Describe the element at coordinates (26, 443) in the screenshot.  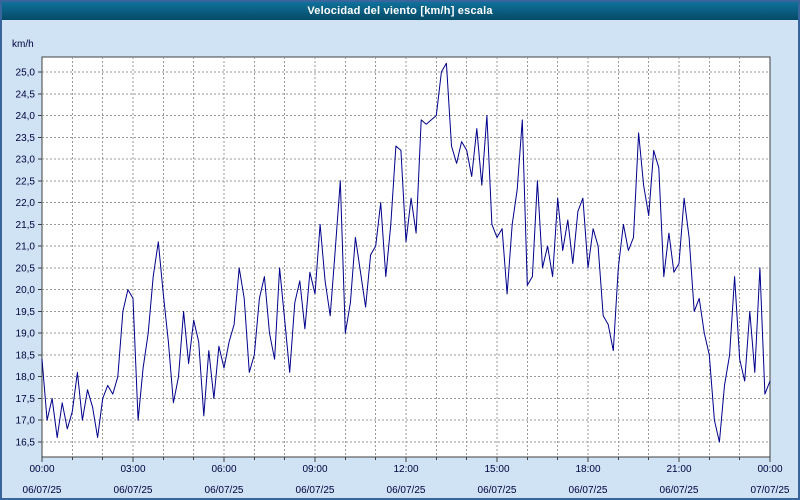
I see `y-tick-label: 16,5` at that location.